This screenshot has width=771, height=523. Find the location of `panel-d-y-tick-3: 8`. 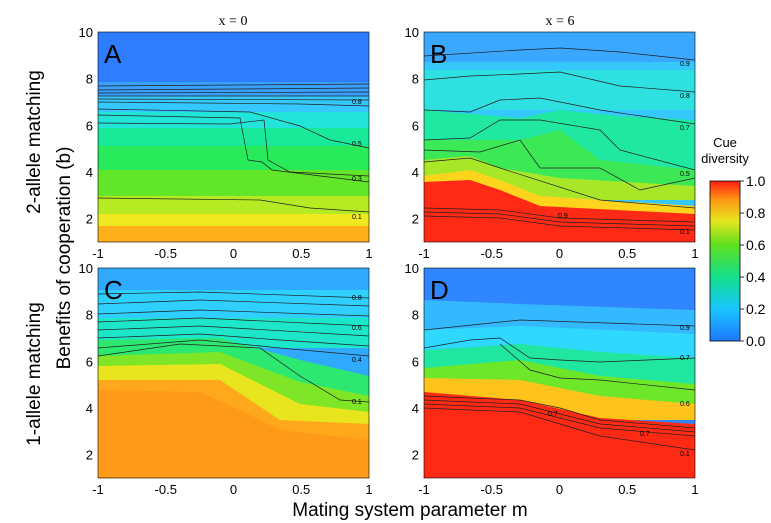

panel-d-y-tick-3: 8 is located at coordinates (415, 315).